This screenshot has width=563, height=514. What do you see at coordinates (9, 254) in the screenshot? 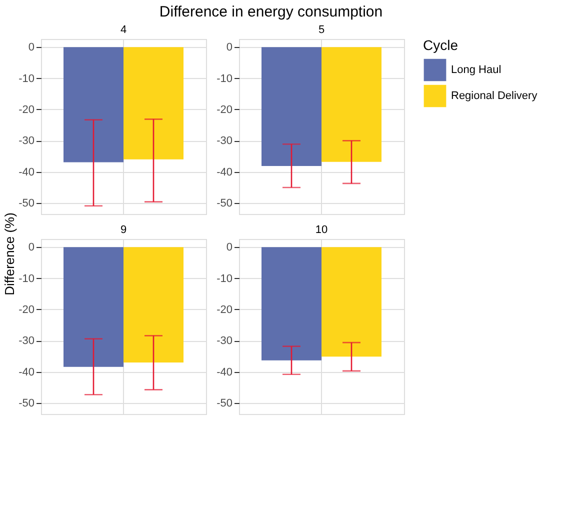
I see `y-axis-title: Difference (%)` at bounding box center [9, 254].